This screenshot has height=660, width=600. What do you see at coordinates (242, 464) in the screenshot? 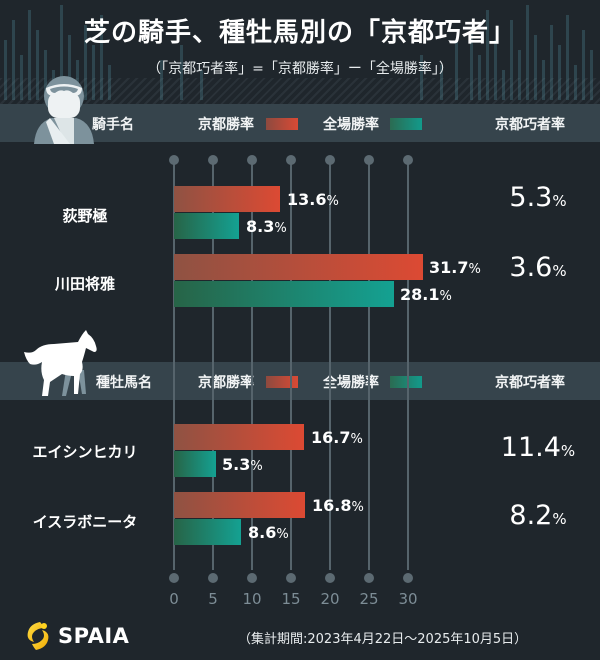
I see `bar-all-value: 5.3%` at bounding box center [242, 464].